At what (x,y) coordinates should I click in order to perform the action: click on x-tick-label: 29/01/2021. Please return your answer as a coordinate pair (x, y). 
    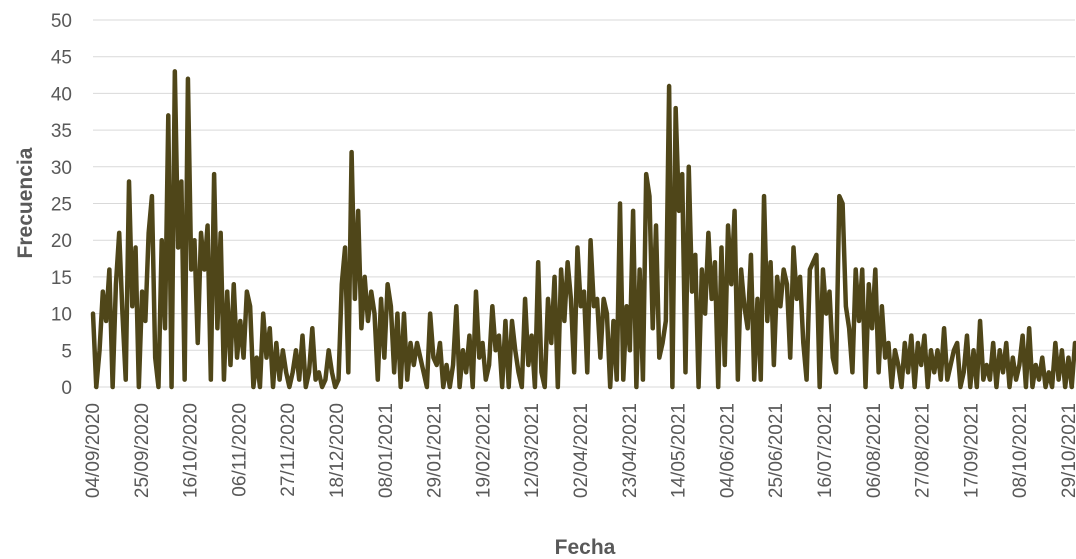
    Looking at the image, I should click on (435, 450).